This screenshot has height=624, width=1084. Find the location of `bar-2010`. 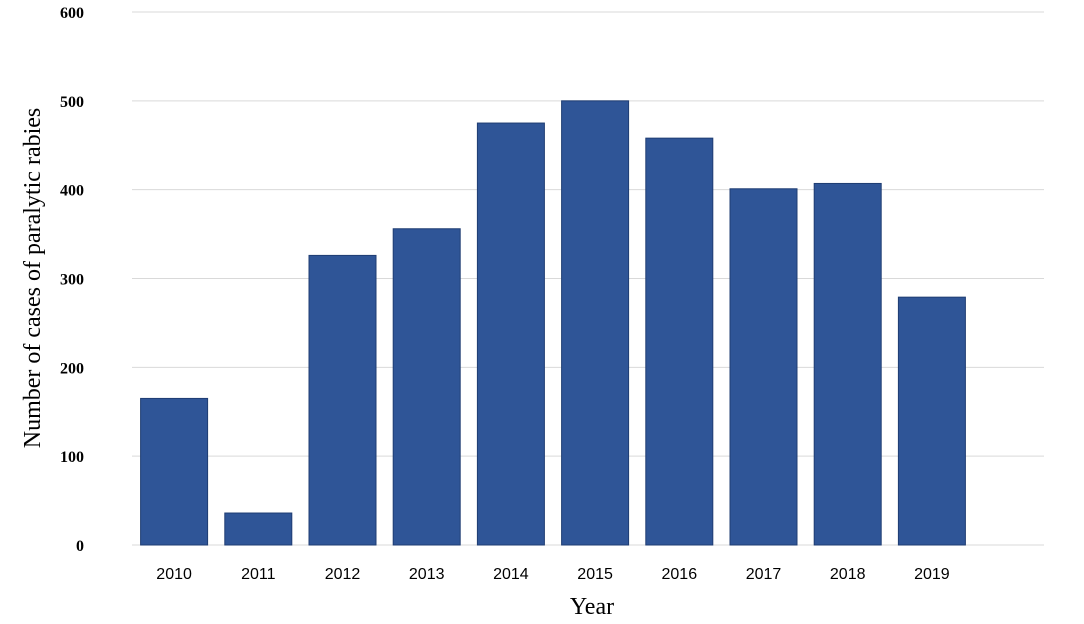

bar-2010 is located at coordinates (174, 471).